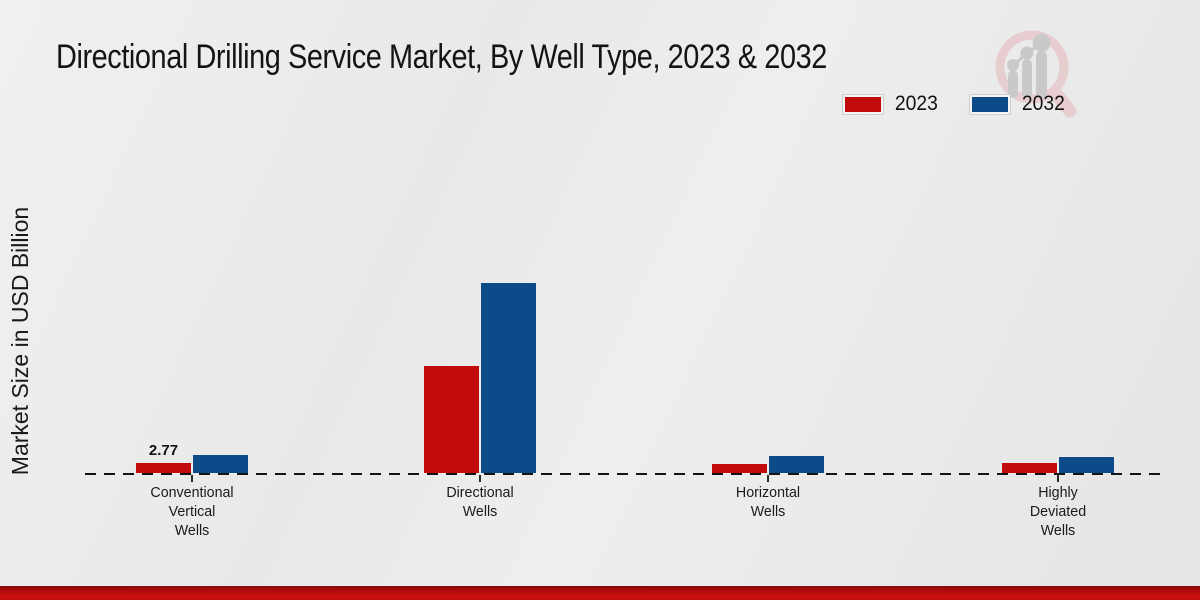  What do you see at coordinates (916, 103) in the screenshot?
I see `legend-label-2023: 2023` at bounding box center [916, 103].